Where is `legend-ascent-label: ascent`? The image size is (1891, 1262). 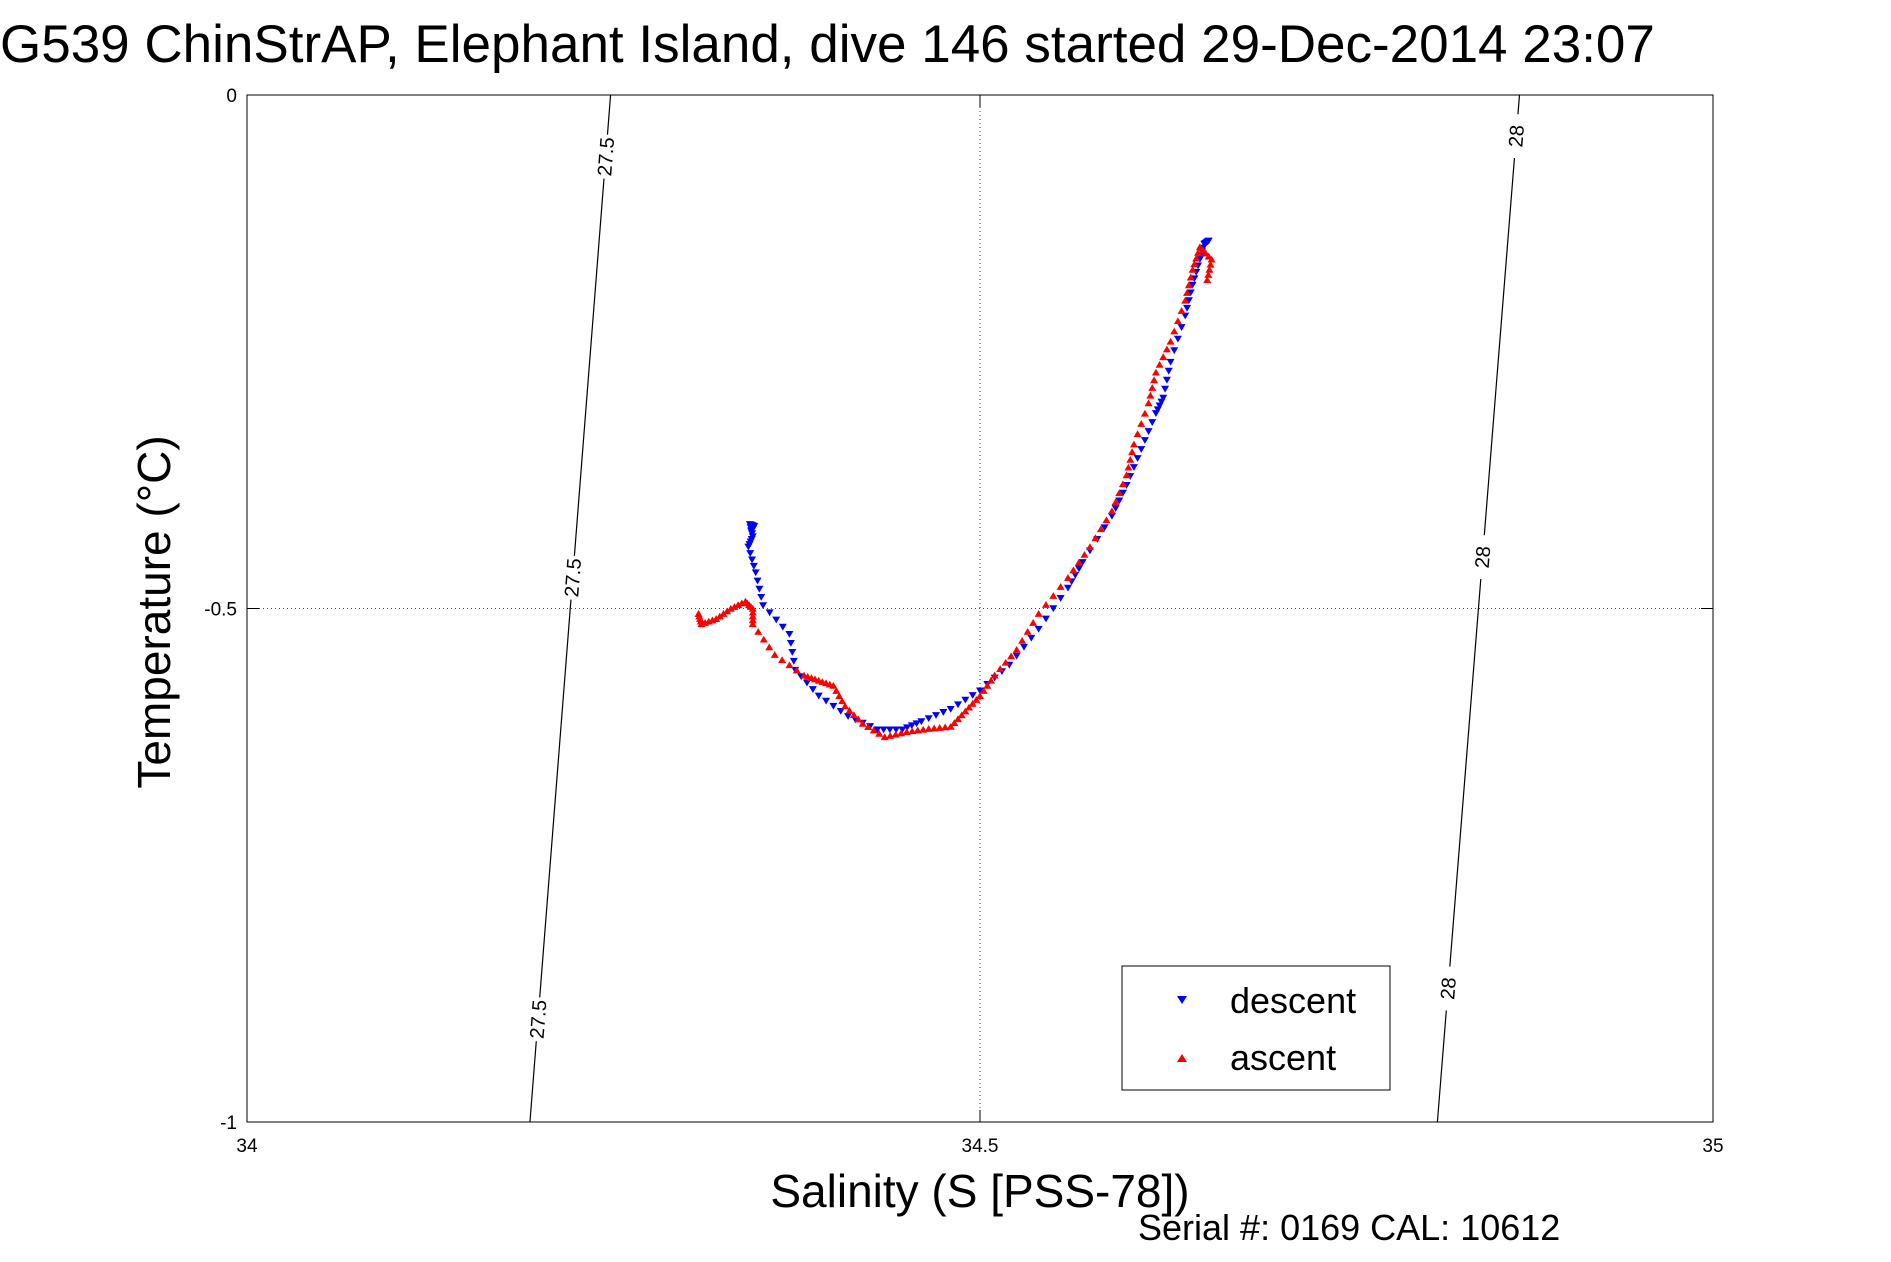
legend-ascent-label: ascent is located at coordinates (1283, 1057).